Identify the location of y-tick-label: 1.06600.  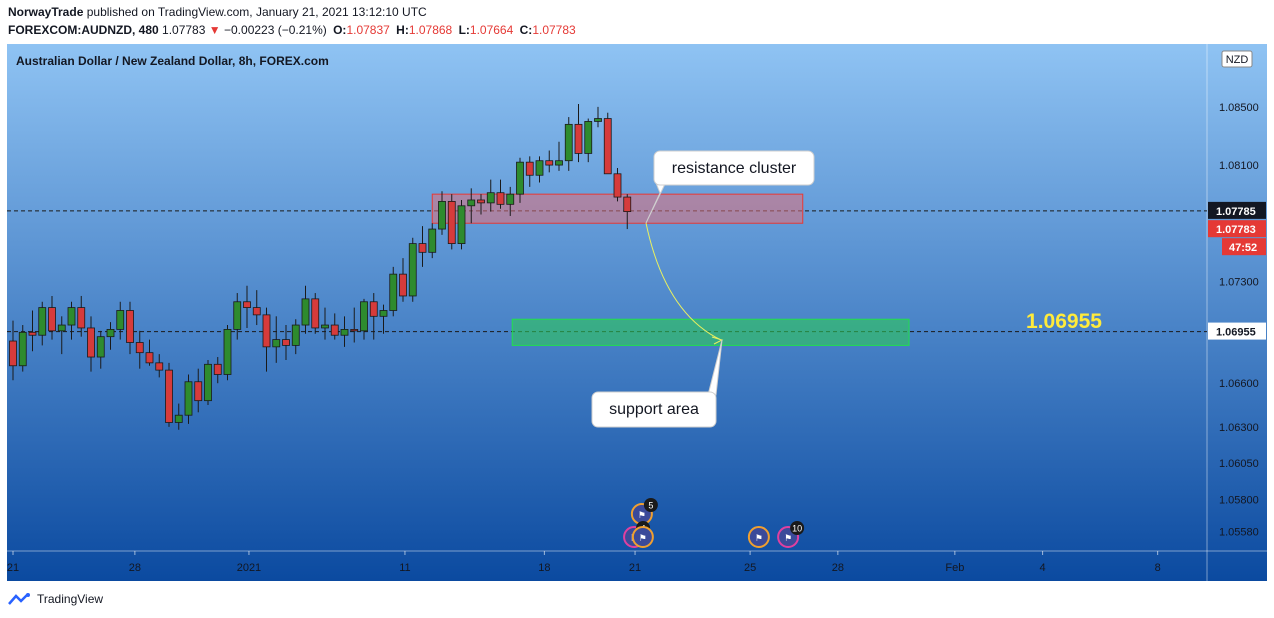
(1239, 384).